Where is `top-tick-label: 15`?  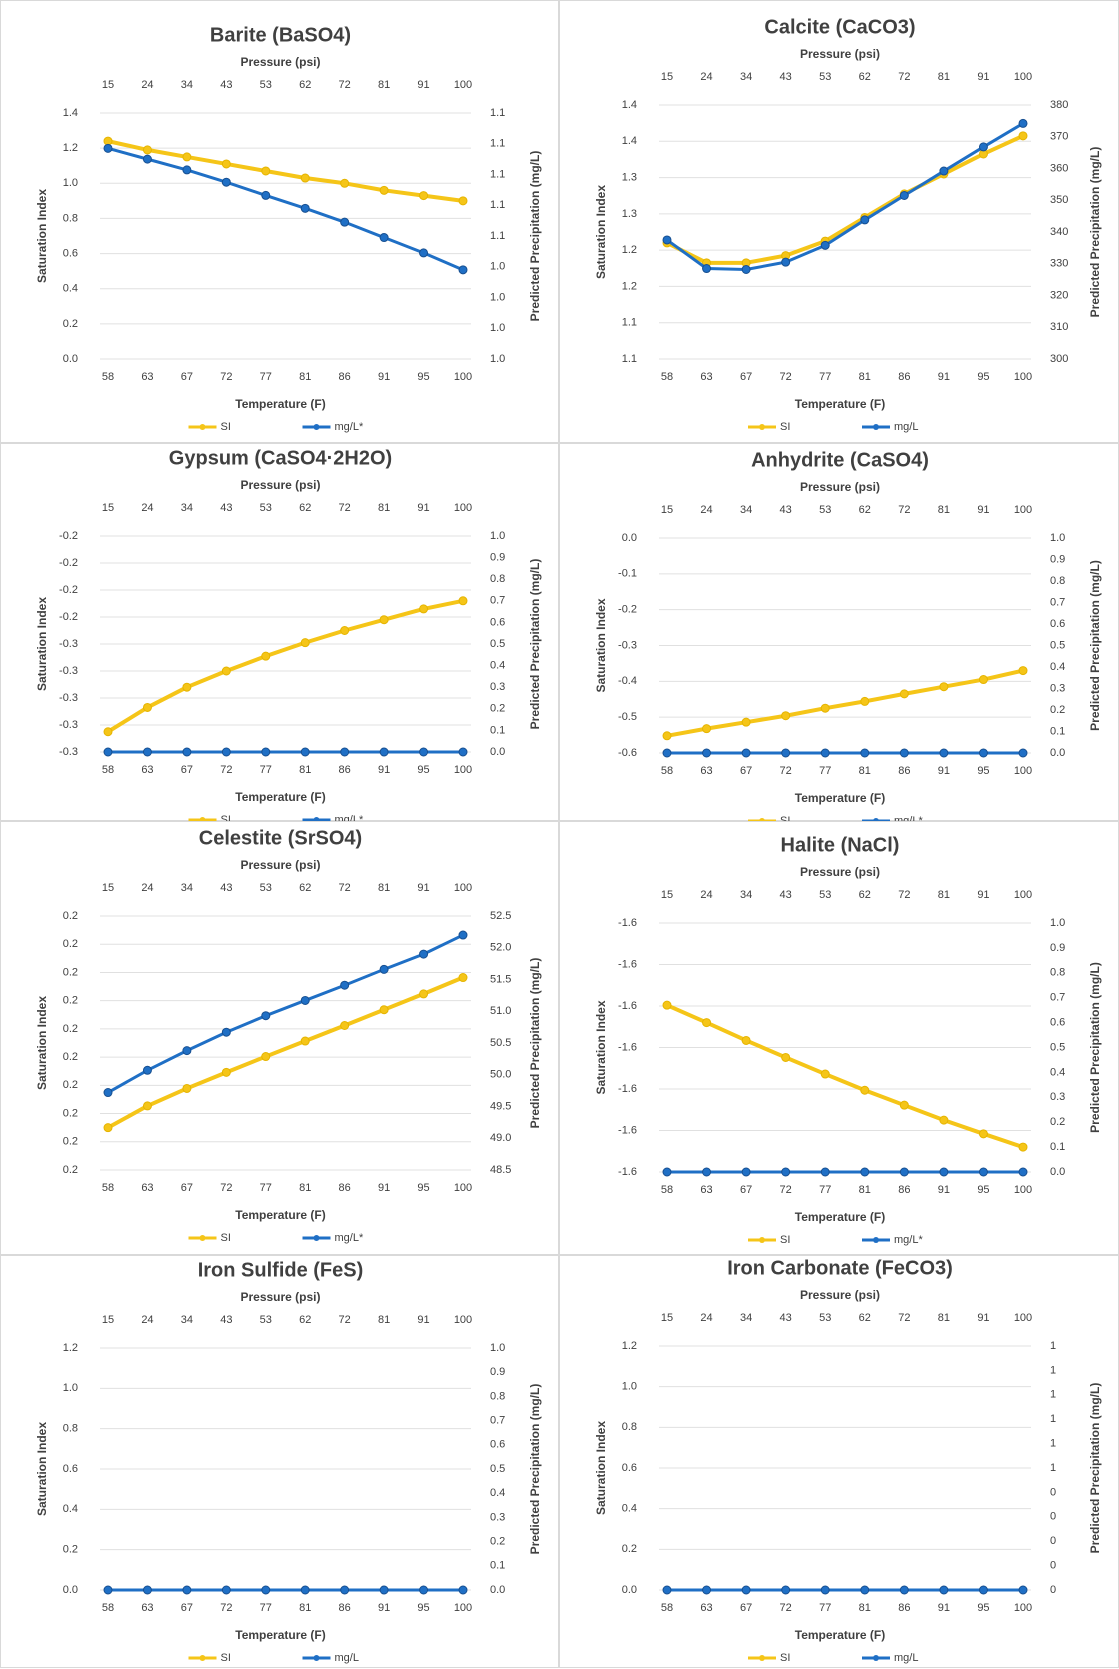 top-tick-label: 15 is located at coordinates (667, 895).